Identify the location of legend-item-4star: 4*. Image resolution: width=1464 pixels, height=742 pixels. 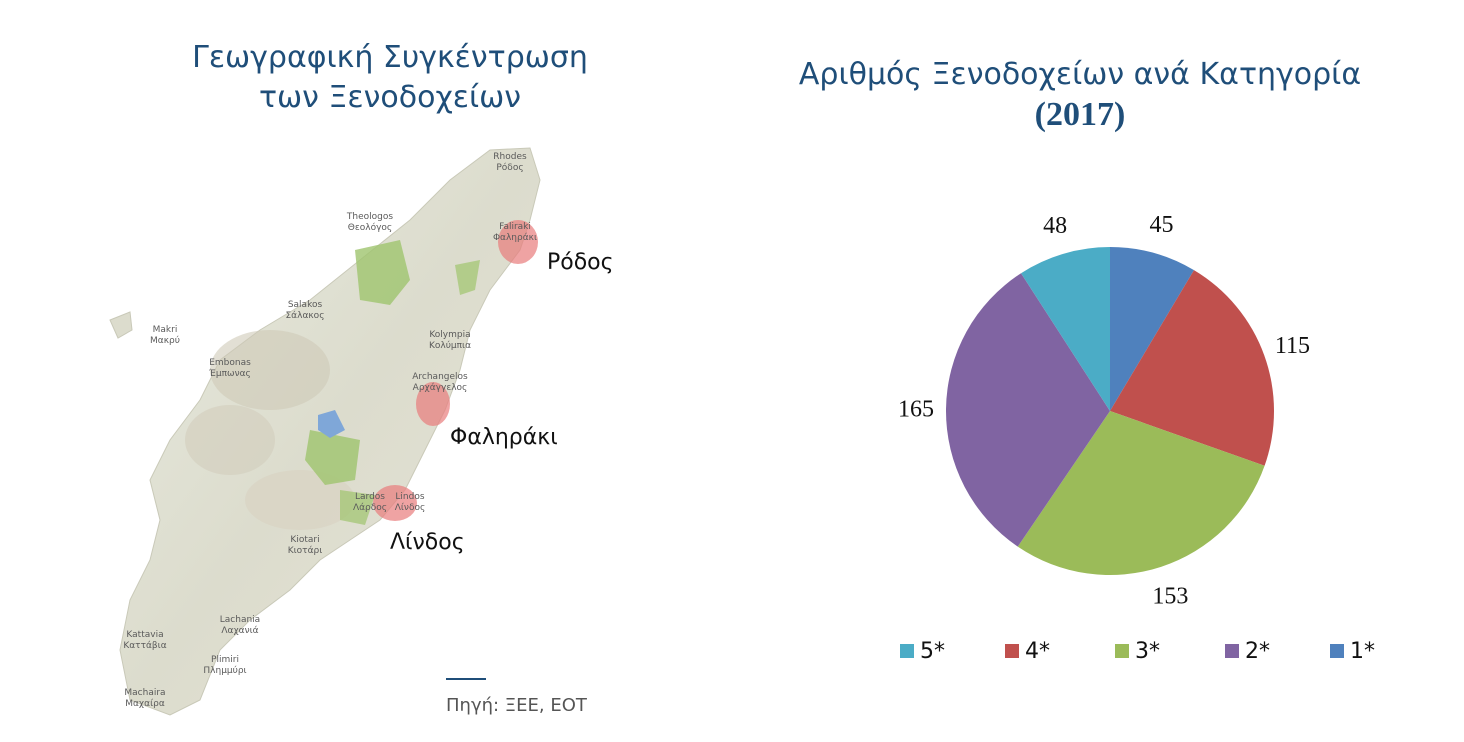
(1027, 651).